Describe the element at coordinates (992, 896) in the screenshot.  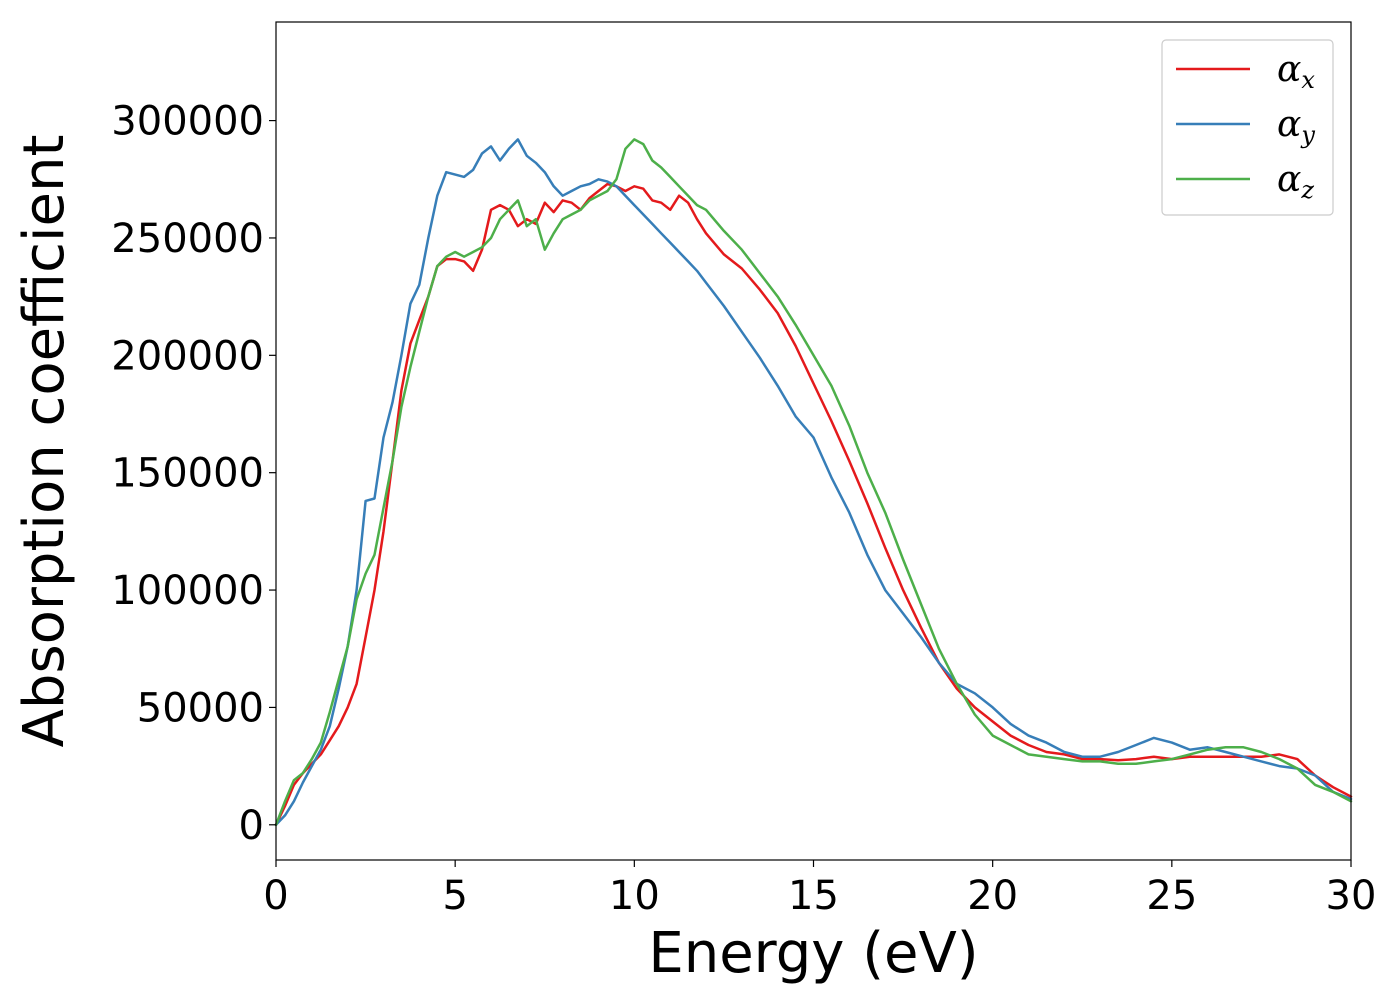
I see `x-tick-label: 20` at that location.